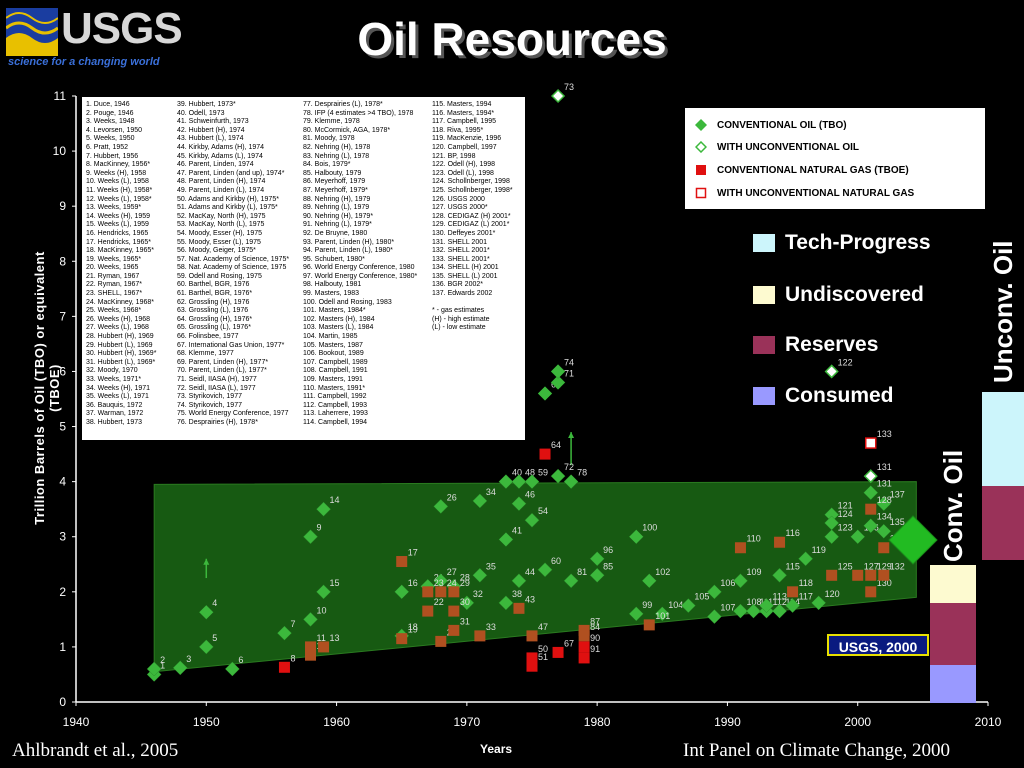  What do you see at coordinates (62, 482) in the screenshot?
I see `y-tick-label: 4` at bounding box center [62, 482].